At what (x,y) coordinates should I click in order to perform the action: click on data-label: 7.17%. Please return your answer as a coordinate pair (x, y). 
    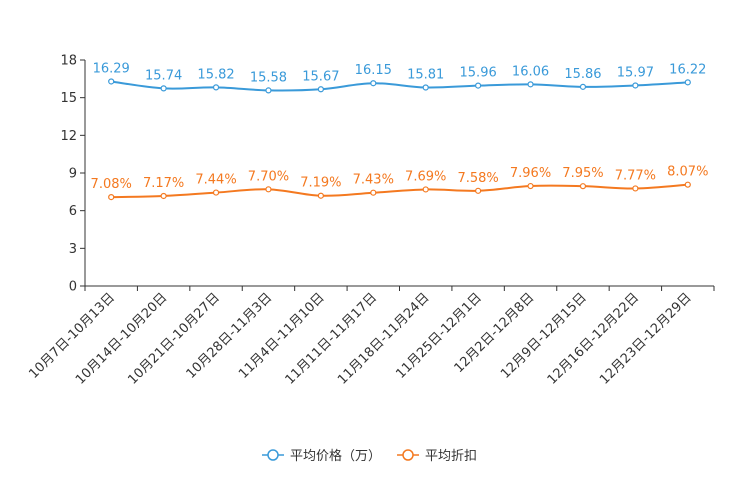
    Looking at the image, I should click on (163, 183).